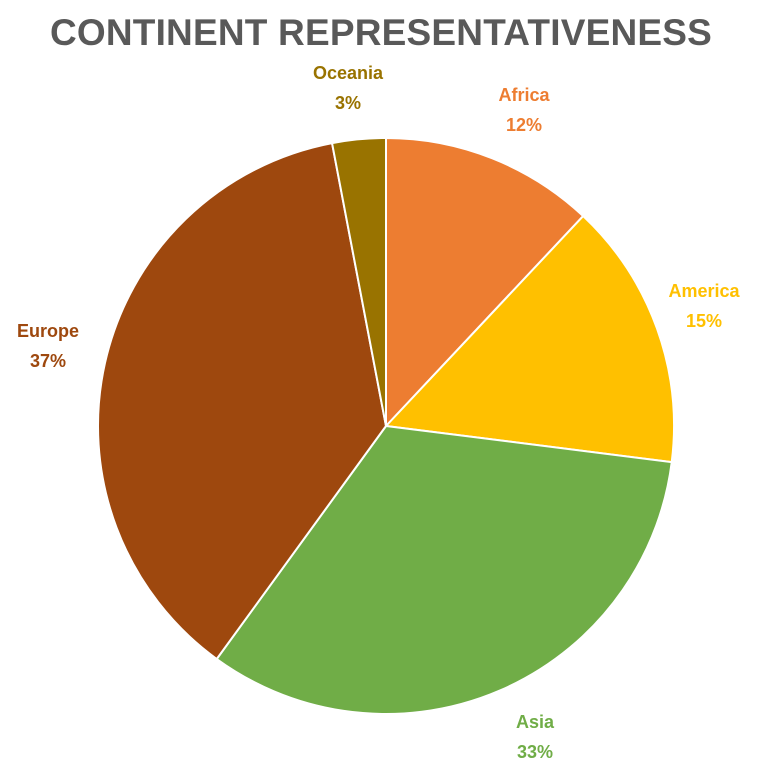  I want to click on slice-label-europe: Europe, so click(48, 331).